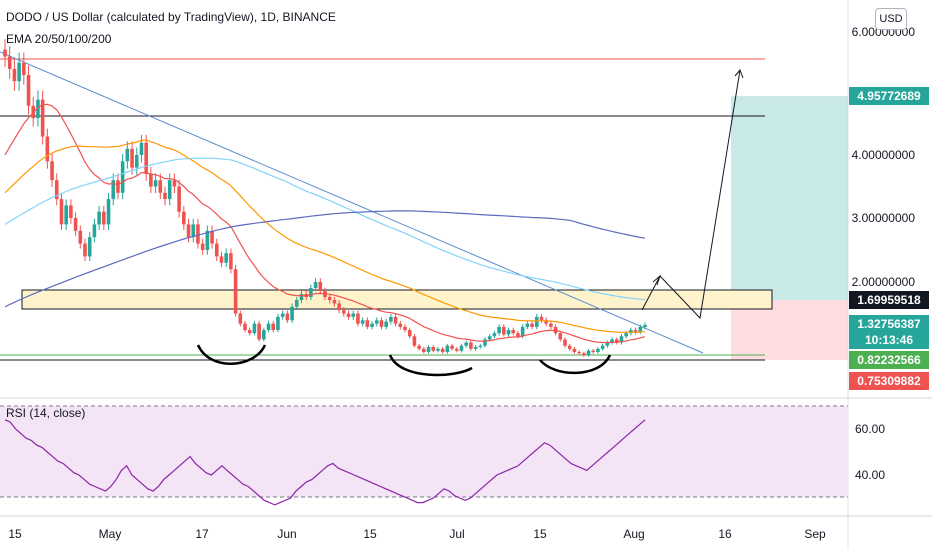 This screenshot has width=932, height=550. I want to click on time-tick-label: Jul, so click(456, 534).